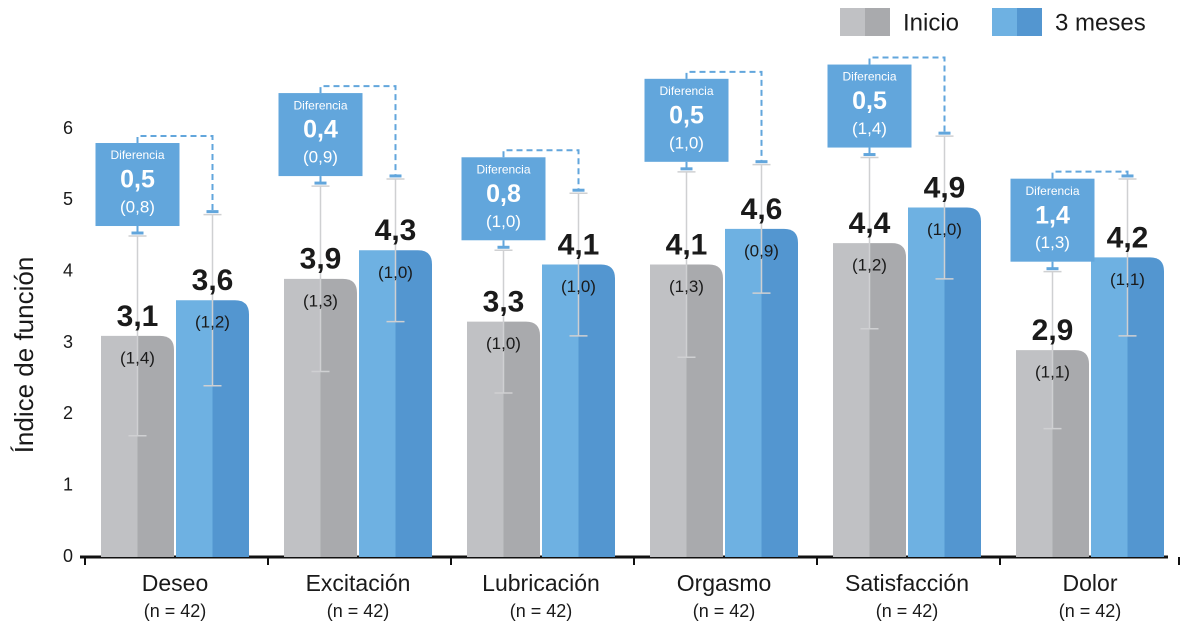 Image resolution: width=1184 pixels, height=628 pixels. Describe the element at coordinates (1052, 215) in the screenshot. I see `difference-value: 1,4` at that location.